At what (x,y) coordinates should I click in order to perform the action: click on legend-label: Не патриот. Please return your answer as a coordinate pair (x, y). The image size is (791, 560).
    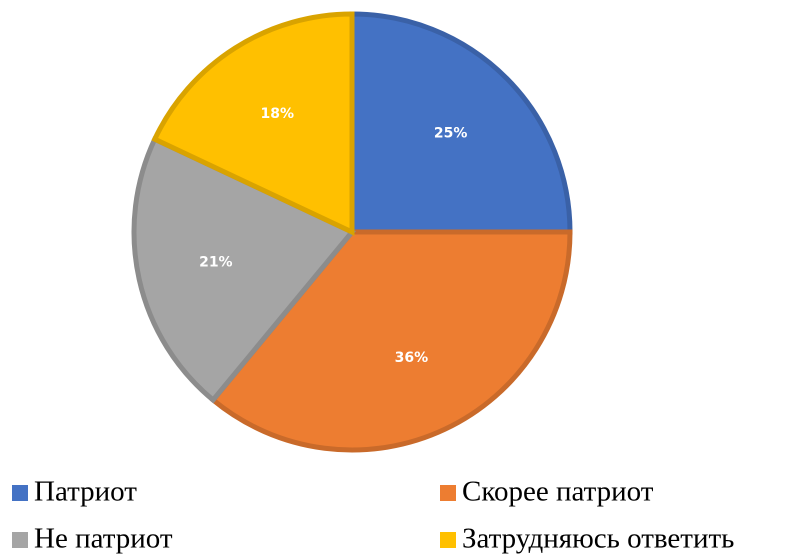
    Looking at the image, I should click on (103, 539).